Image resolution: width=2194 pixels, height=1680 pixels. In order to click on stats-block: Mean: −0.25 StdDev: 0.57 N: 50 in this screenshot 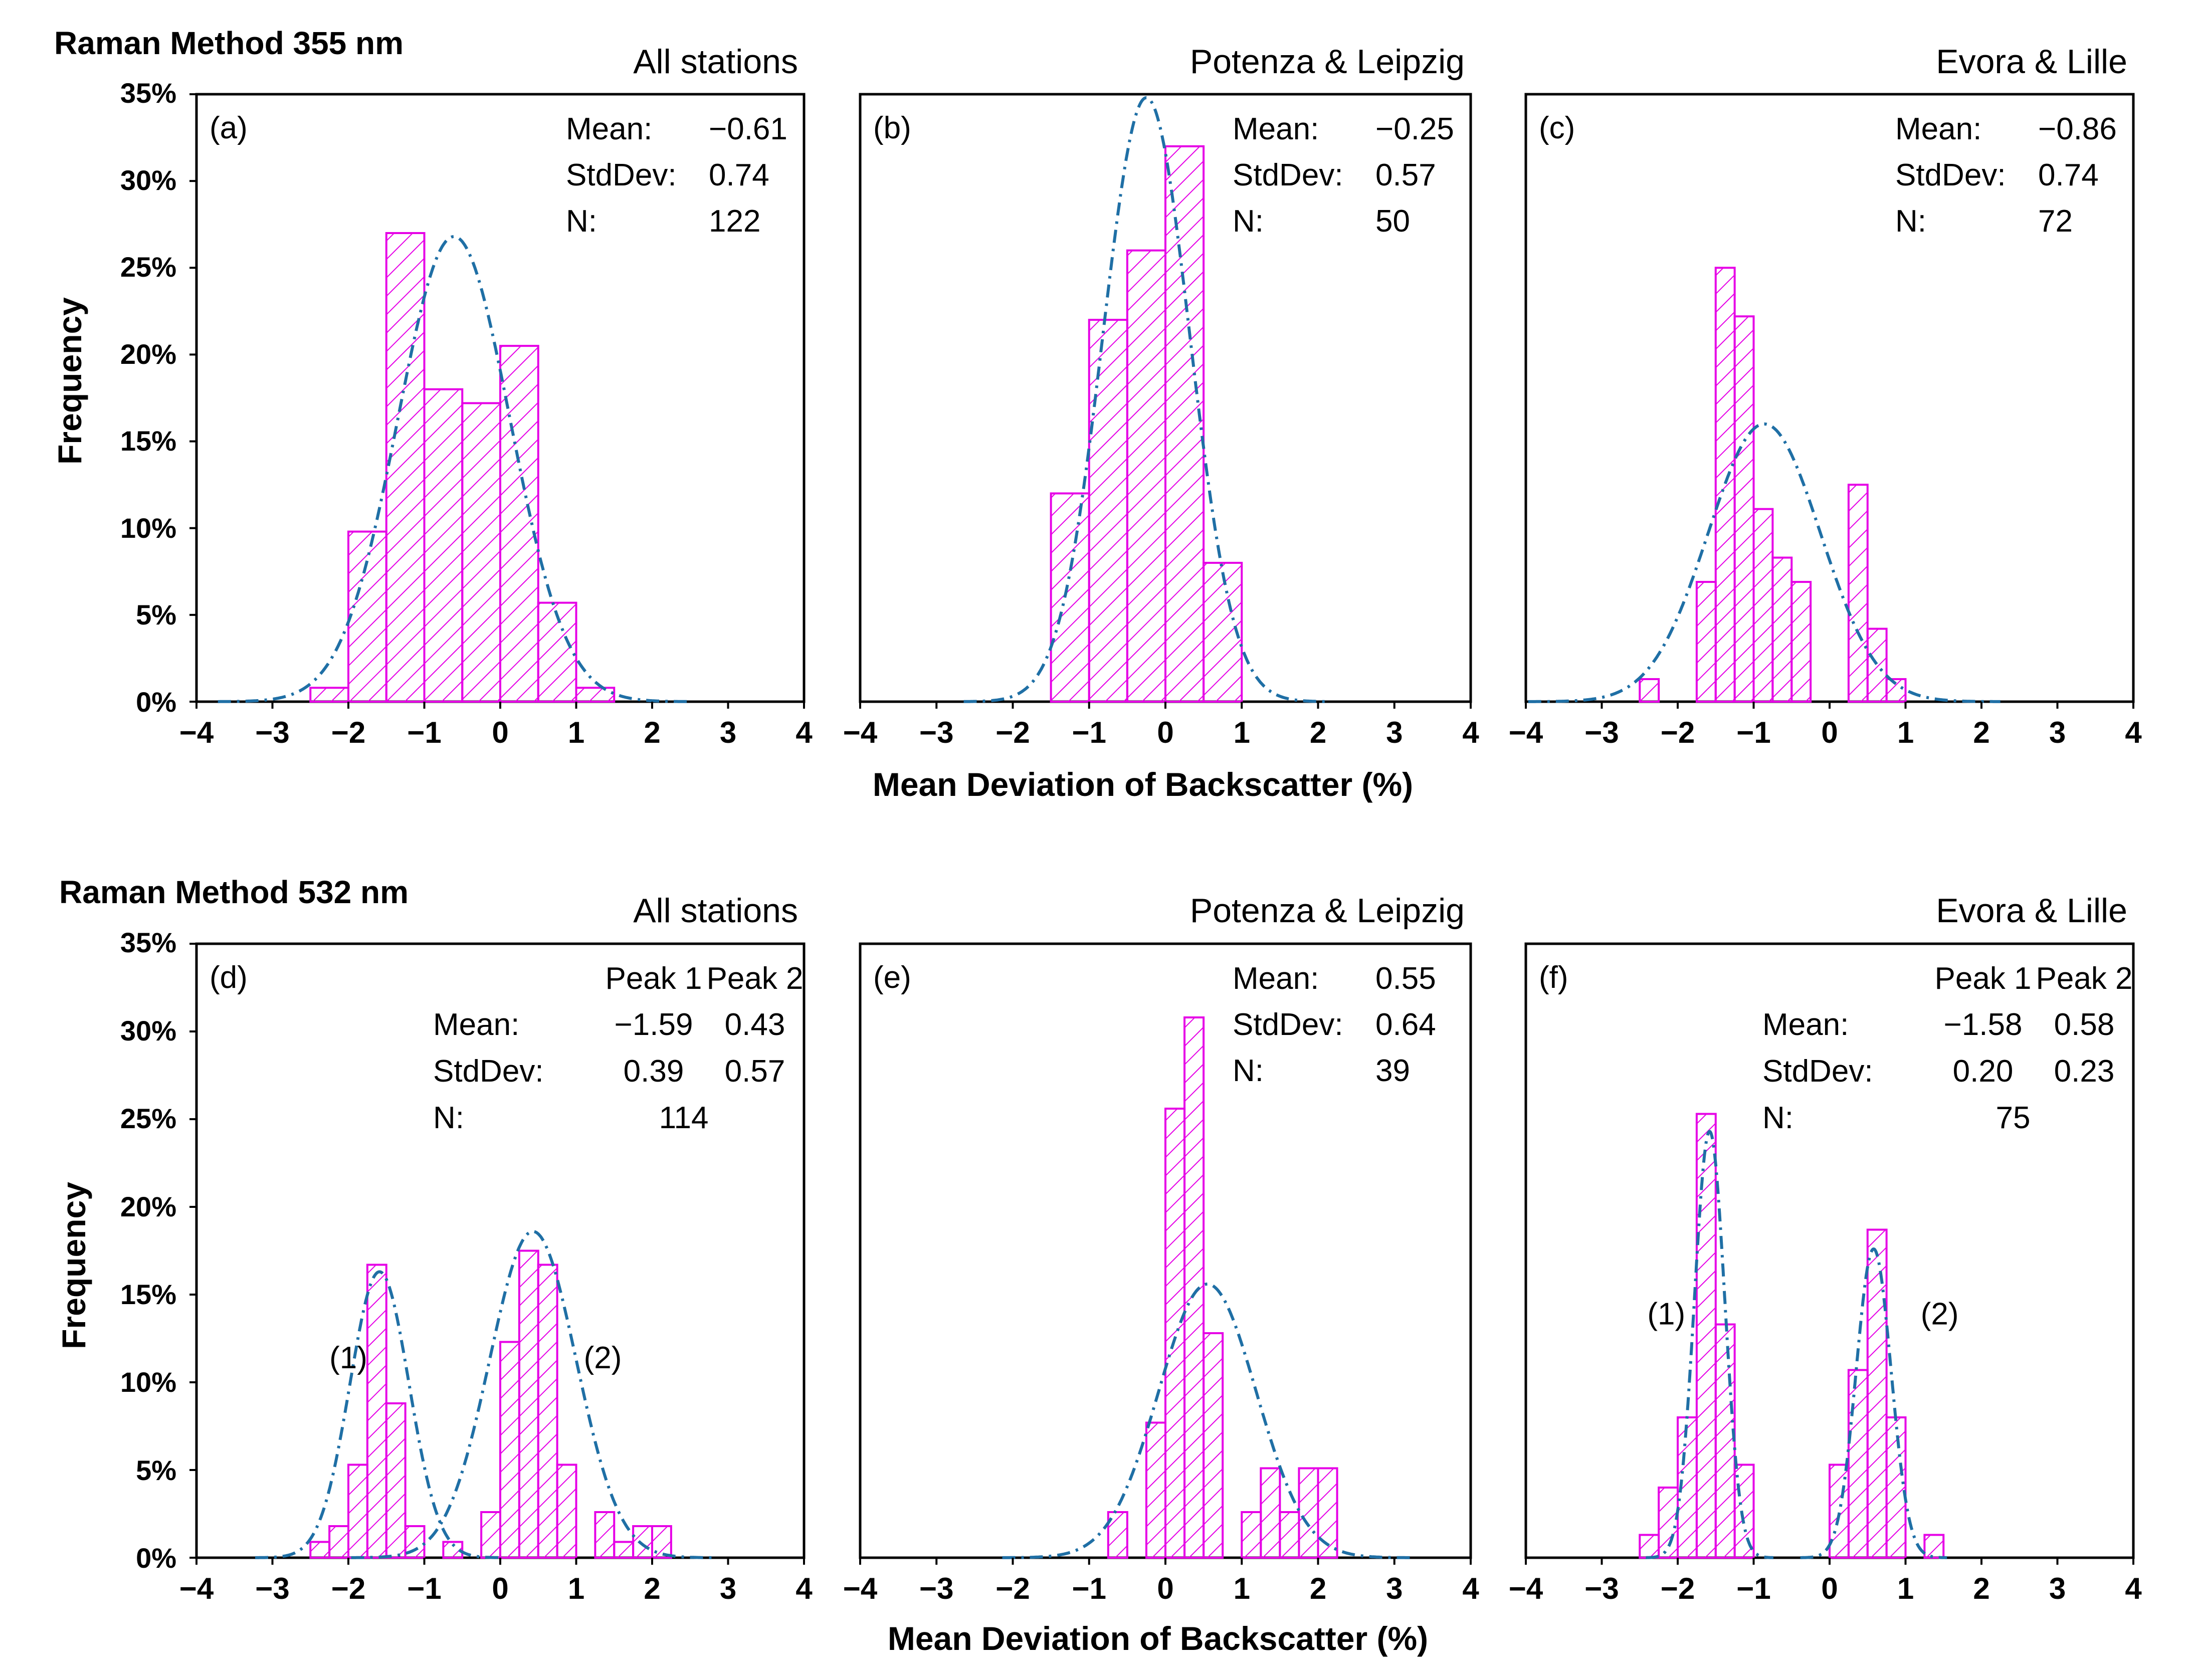, I will do `click(1343, 175)`.